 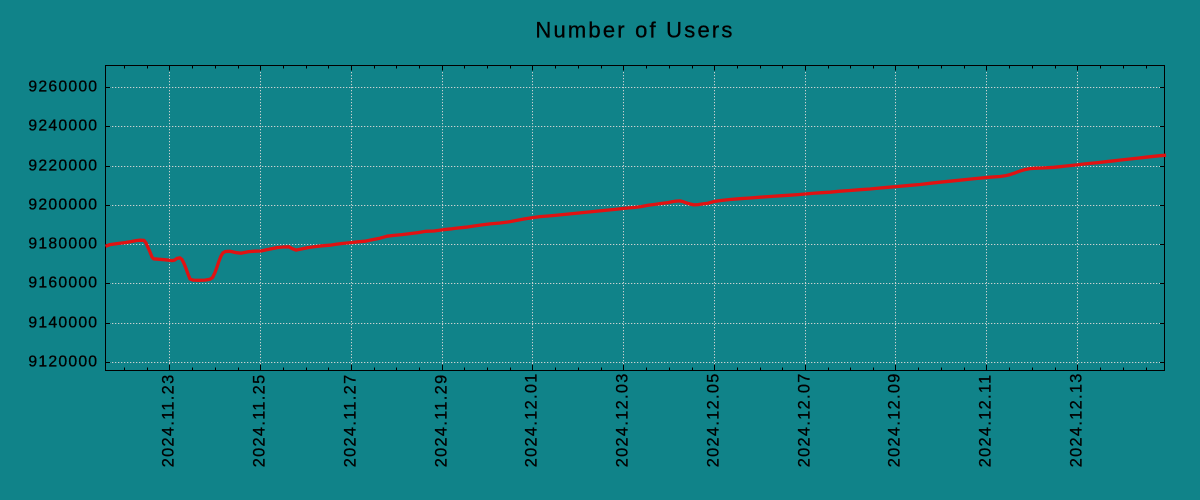 What do you see at coordinates (1076, 419) in the screenshot?
I see `svg-text: 2024.12.13` at bounding box center [1076, 419].